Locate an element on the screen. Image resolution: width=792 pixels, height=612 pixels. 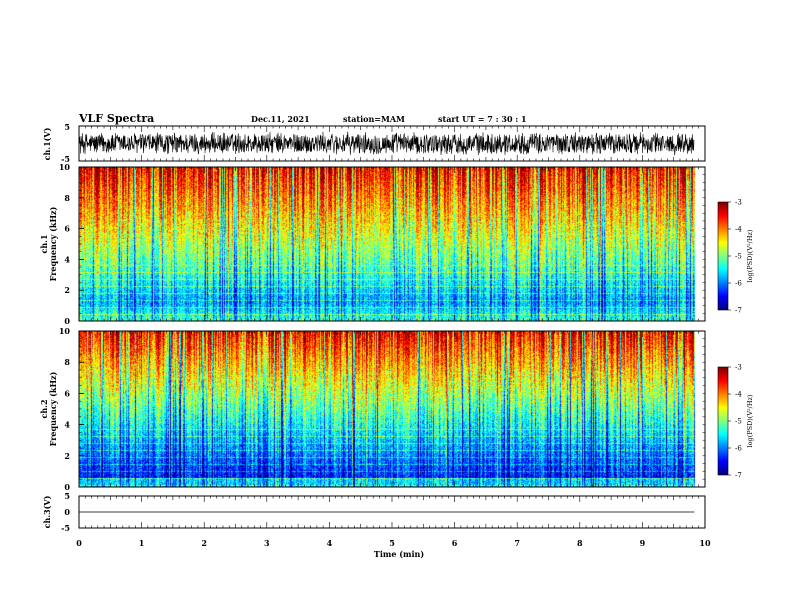
ch1-spec-ytick-label: 6 is located at coordinates (67, 229).